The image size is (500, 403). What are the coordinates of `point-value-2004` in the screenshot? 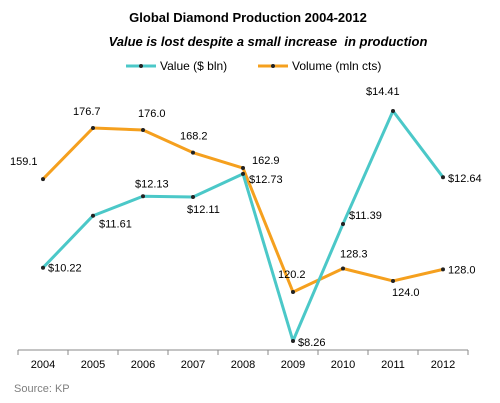 It's located at (43, 267).